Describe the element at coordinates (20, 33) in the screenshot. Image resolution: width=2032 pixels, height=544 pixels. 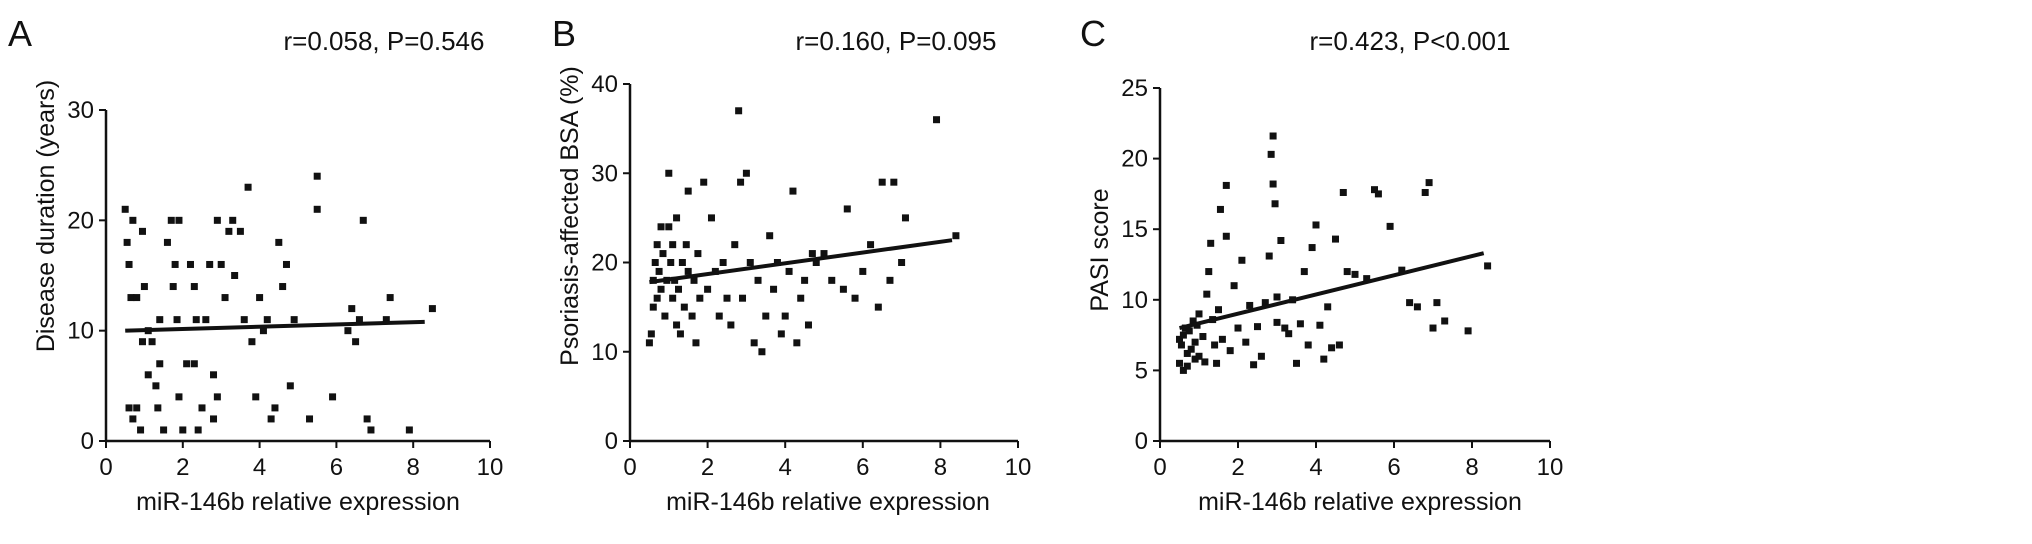
I see `panel-letter: A` at that location.